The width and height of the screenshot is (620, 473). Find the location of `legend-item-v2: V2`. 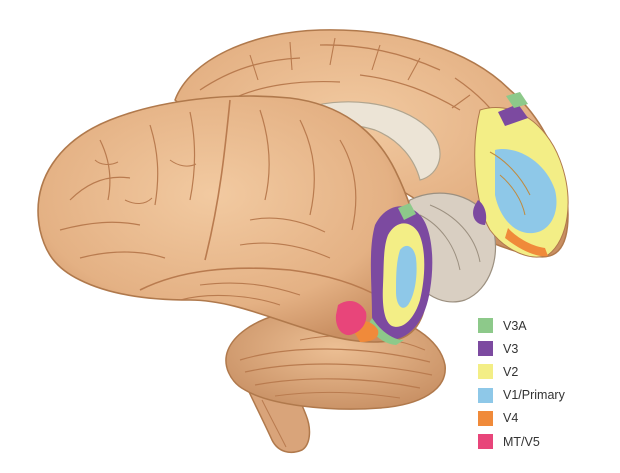

legend-item-v2: V2 is located at coordinates (543, 371).